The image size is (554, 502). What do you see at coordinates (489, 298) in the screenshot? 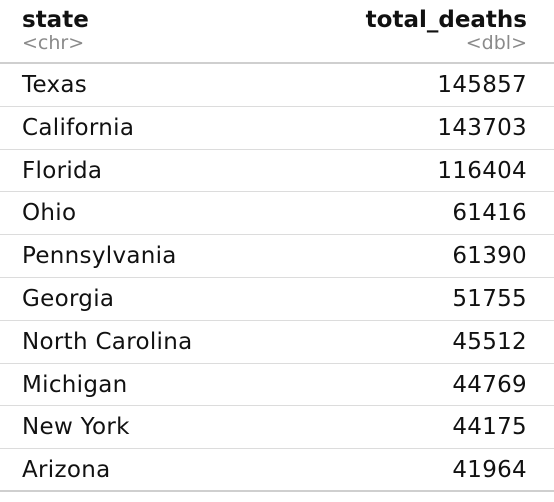
I see `total-deaths-cell: 51755` at bounding box center [489, 298].